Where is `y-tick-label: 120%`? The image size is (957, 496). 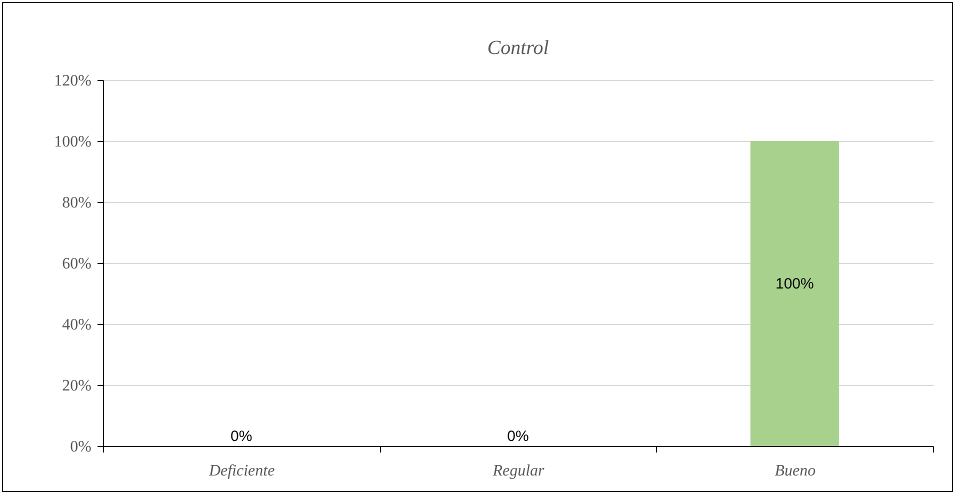
y-tick-label: 120% is located at coordinates (73, 81).